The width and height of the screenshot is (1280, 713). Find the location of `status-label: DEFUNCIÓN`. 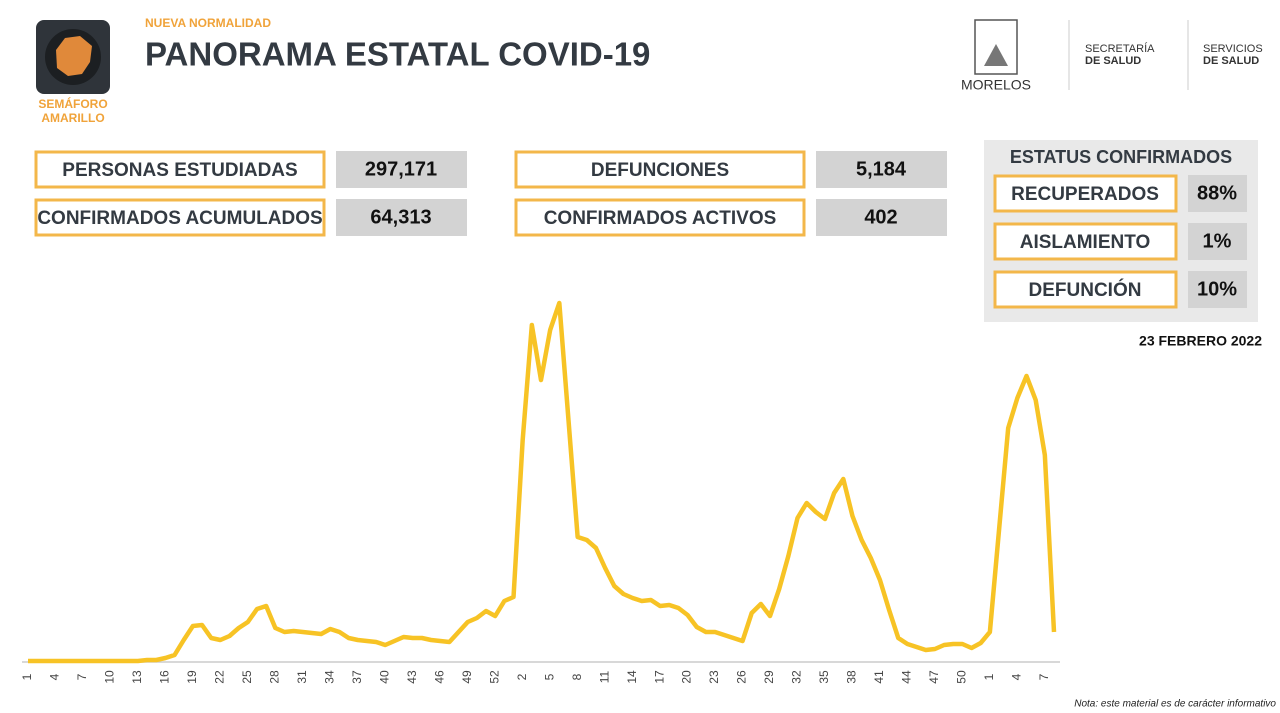

status-label: DEFUNCIÓN is located at coordinates (1085, 290).